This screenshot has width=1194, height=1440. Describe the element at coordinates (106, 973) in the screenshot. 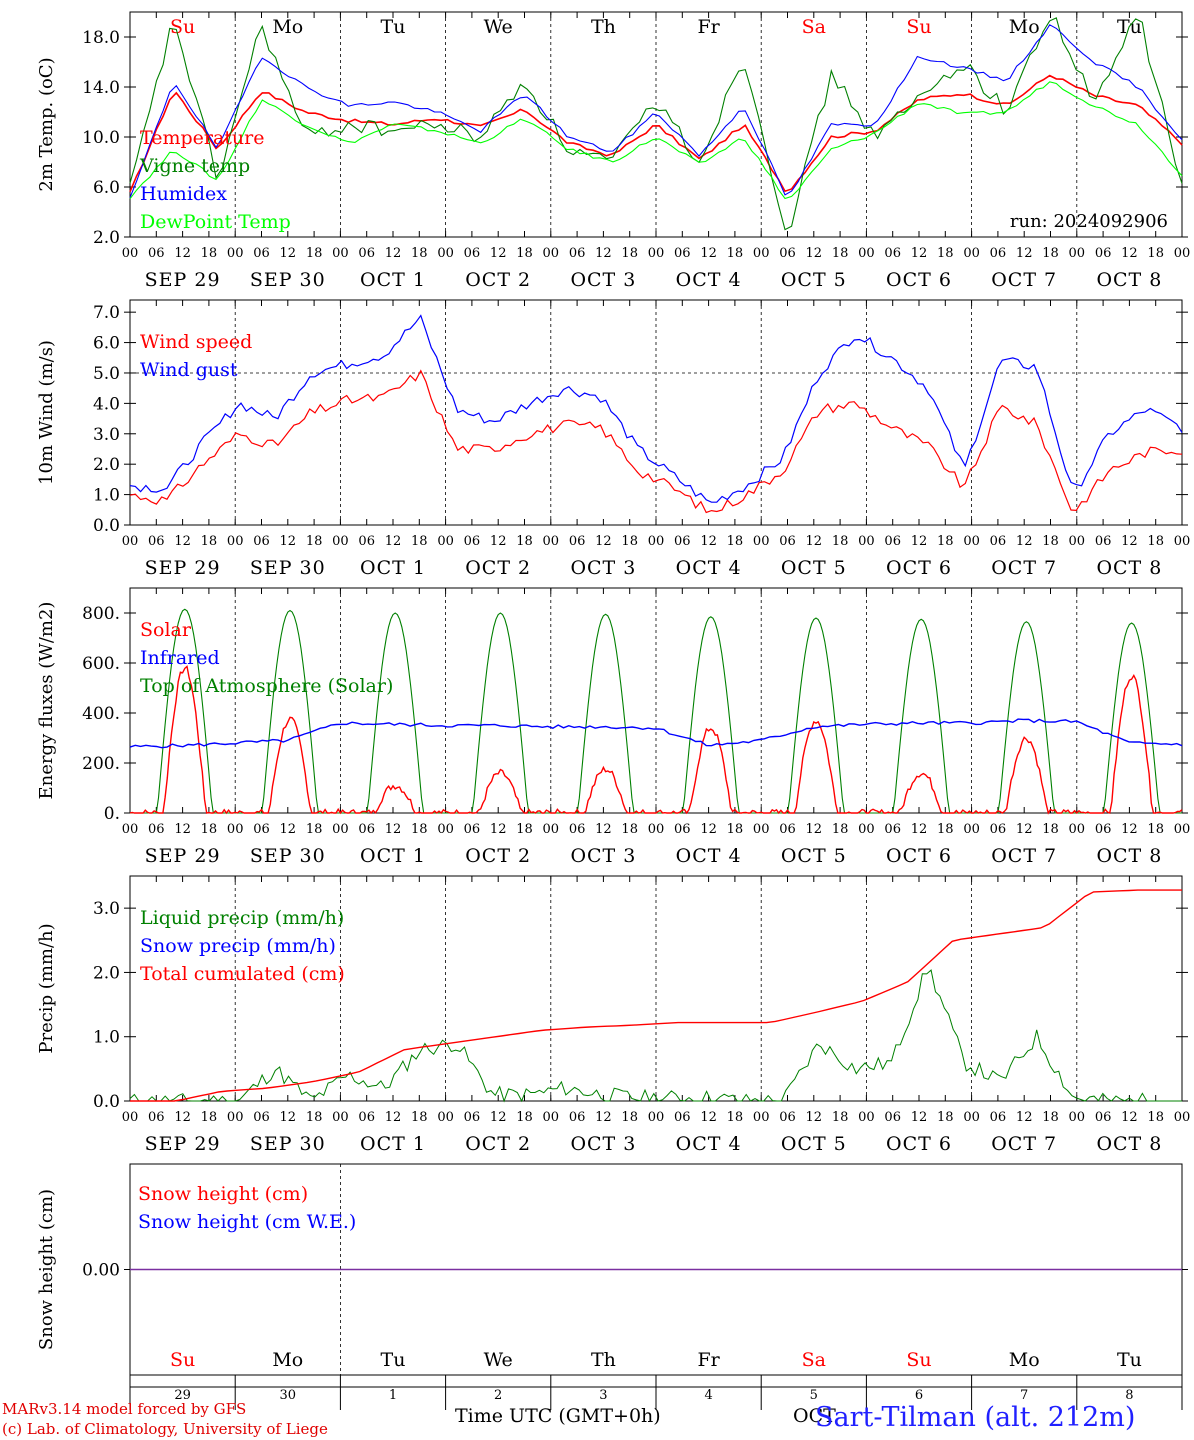

I see `y-tick-label: 2.0` at that location.